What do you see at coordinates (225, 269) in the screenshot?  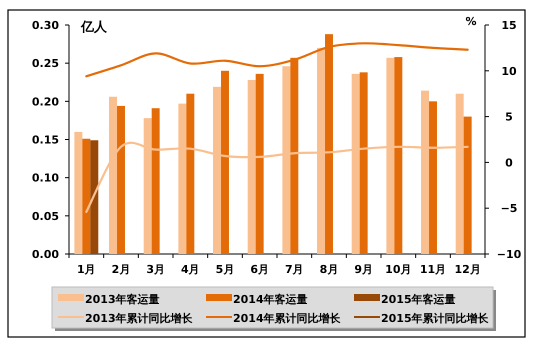 I see `x-tick-label: 5月` at bounding box center [225, 269].